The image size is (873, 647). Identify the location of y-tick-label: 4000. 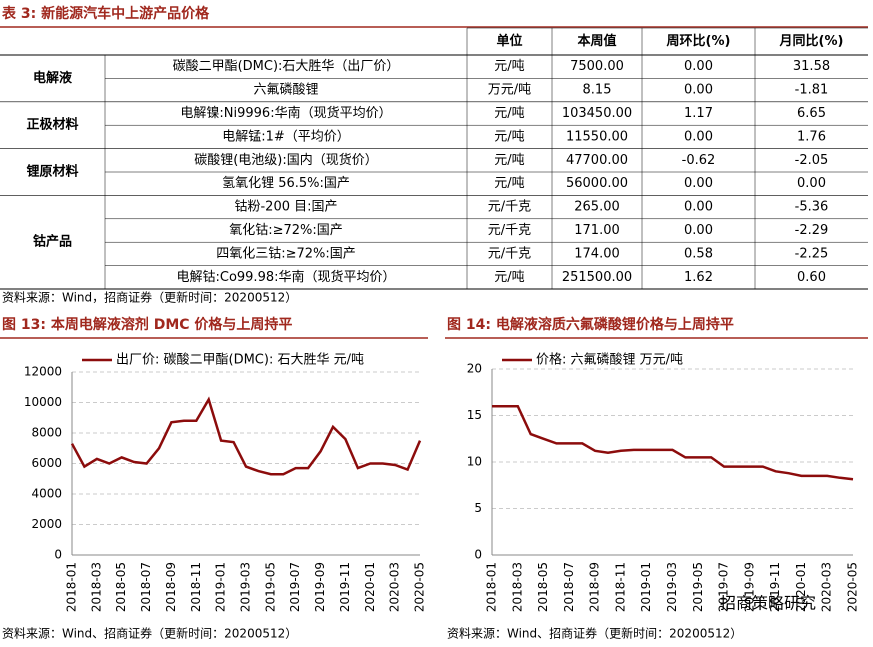
(46, 494).